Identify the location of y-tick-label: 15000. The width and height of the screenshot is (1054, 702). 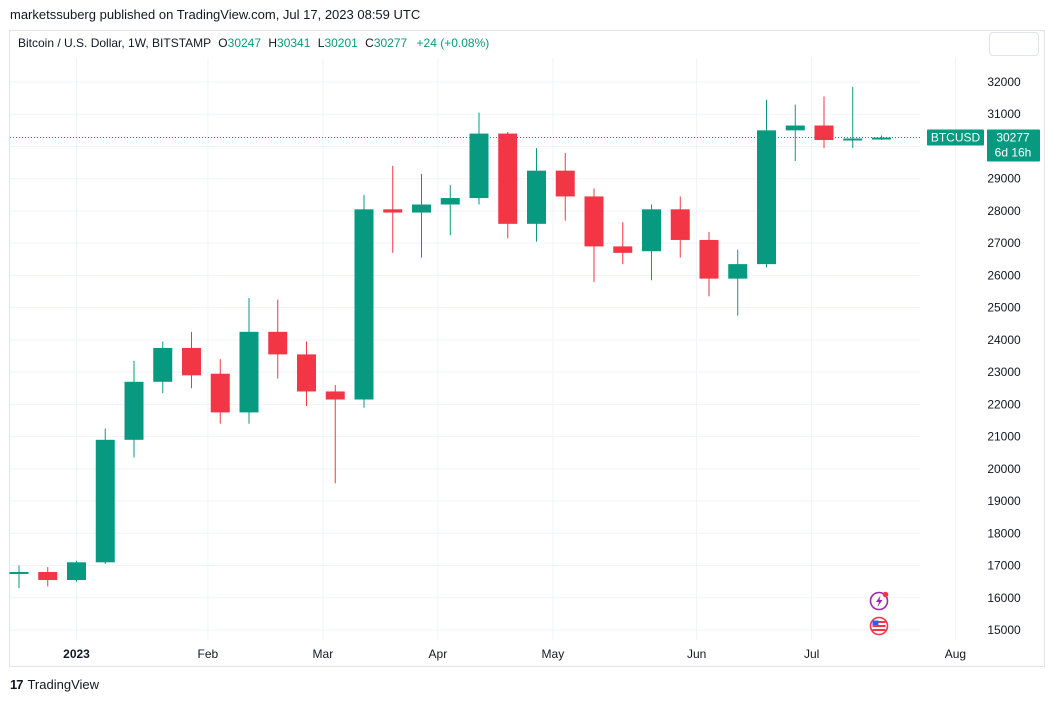
(1004, 630).